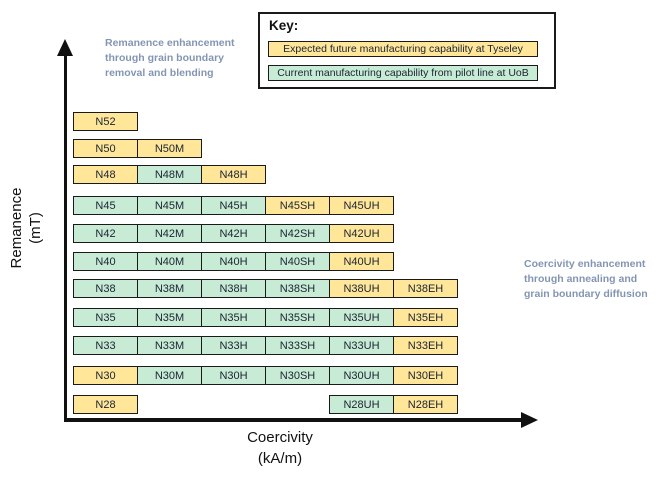 Image resolution: width=662 pixels, height=483 pixels. I want to click on grade-cell-n38eh: N38EH, so click(425, 288).